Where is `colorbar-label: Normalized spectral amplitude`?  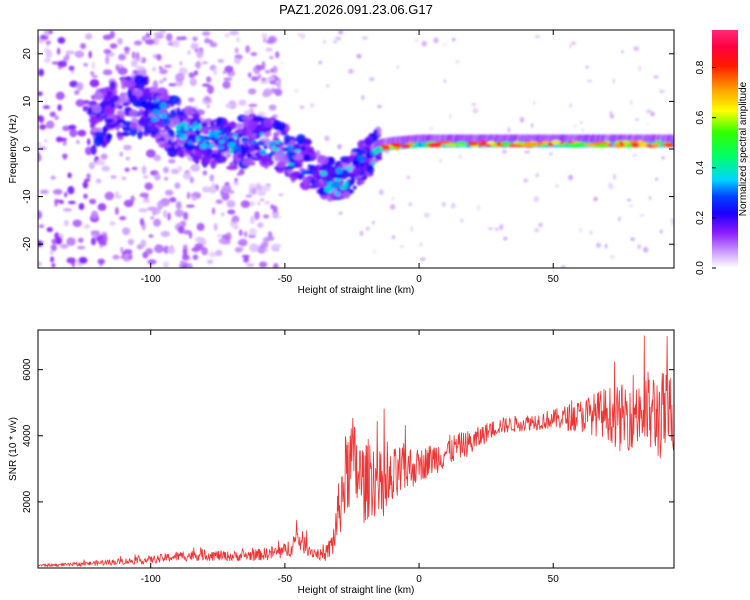
colorbar-label: Normalized spectral amplitude is located at coordinates (743, 148).